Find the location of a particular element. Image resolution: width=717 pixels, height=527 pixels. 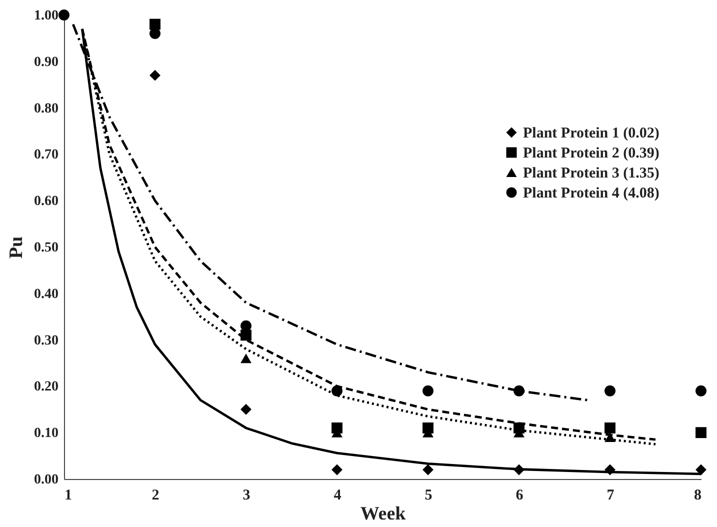

x-tick-label: 6 is located at coordinates (520, 496).